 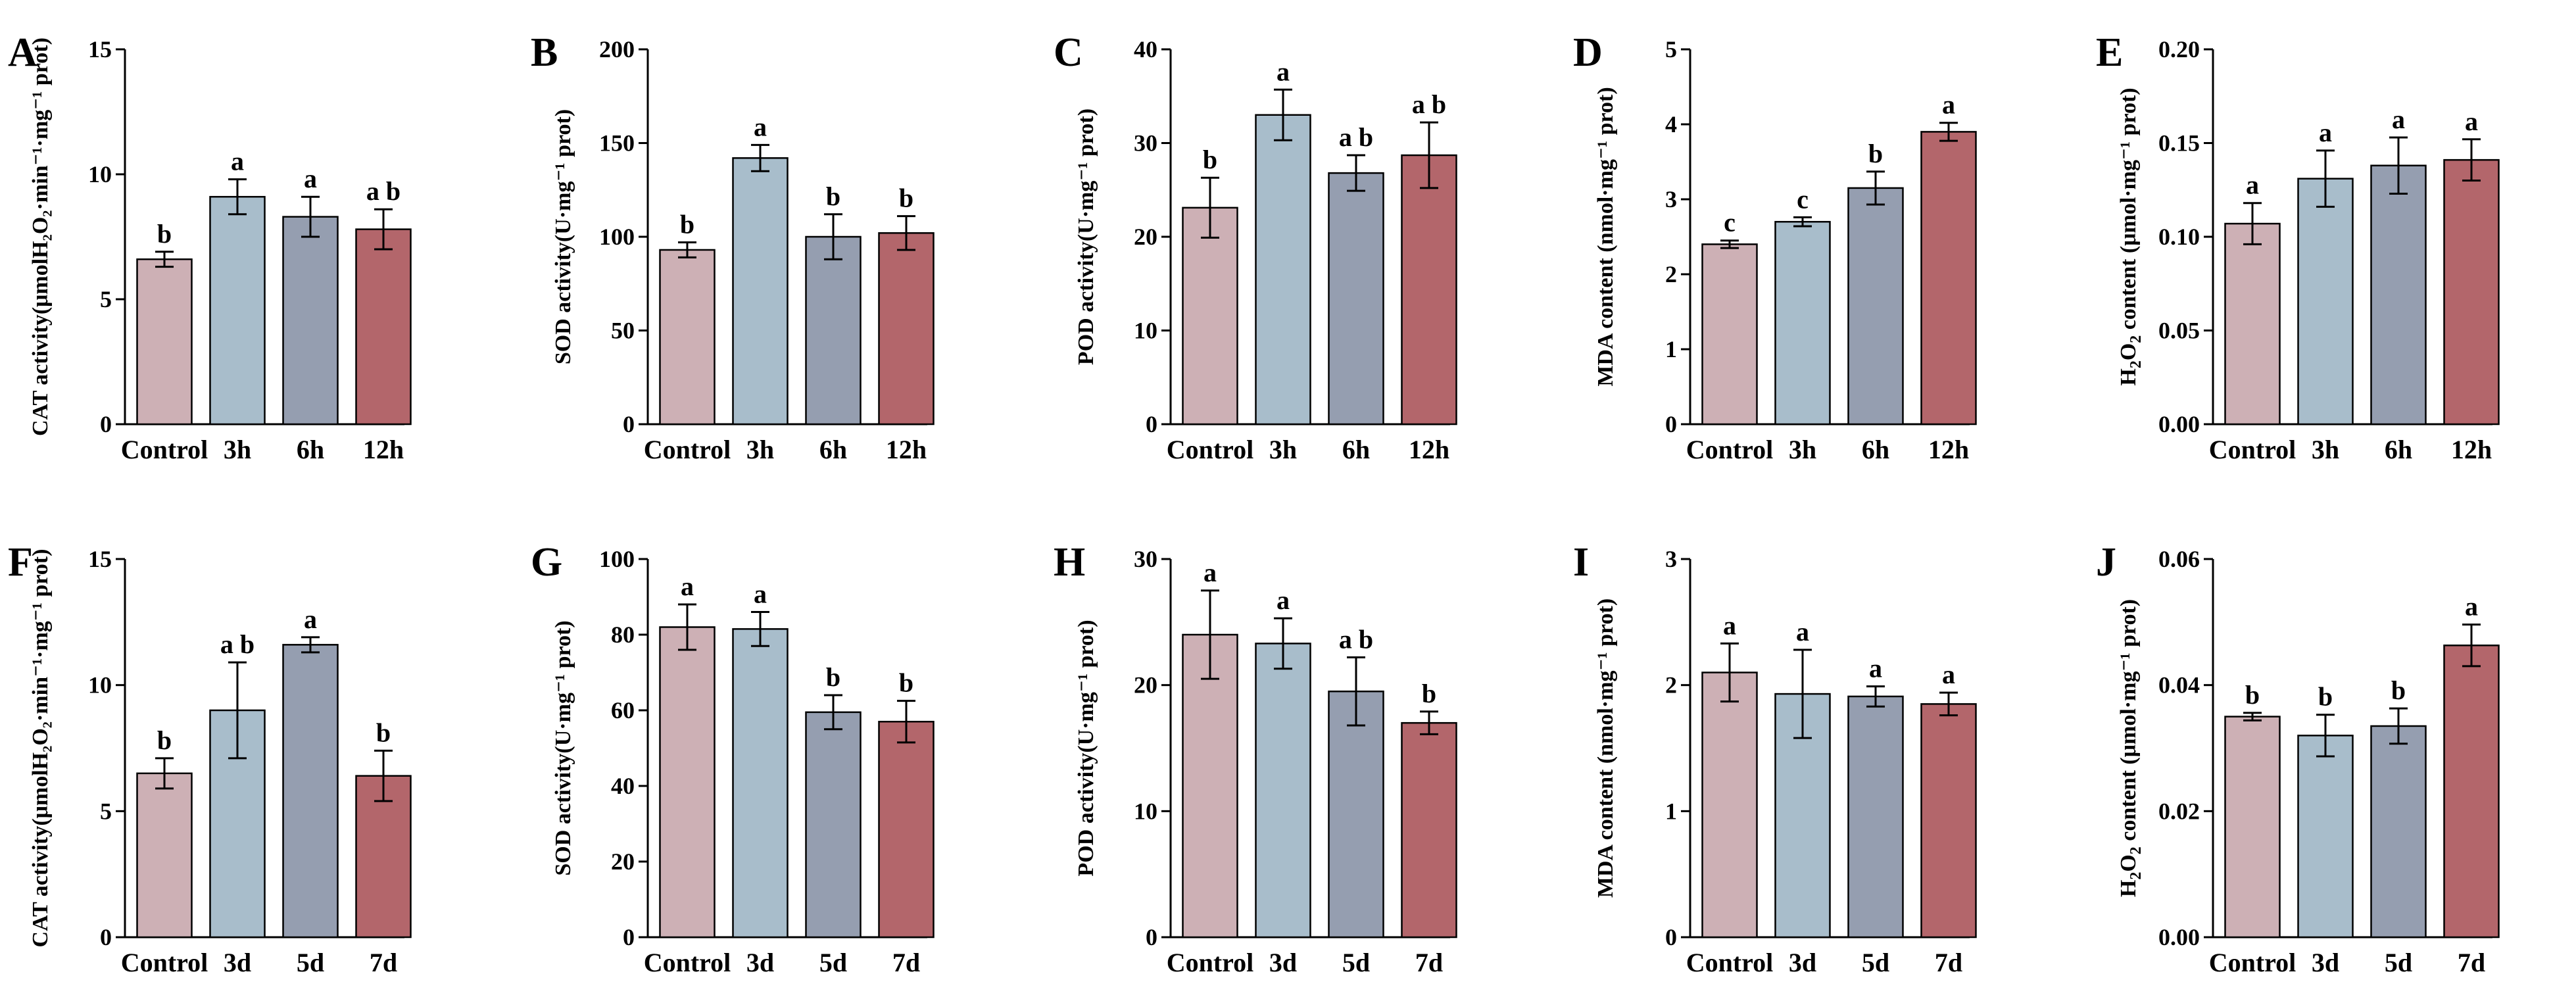 I want to click on y-tick-label: 0.04, so click(x=2179, y=685).